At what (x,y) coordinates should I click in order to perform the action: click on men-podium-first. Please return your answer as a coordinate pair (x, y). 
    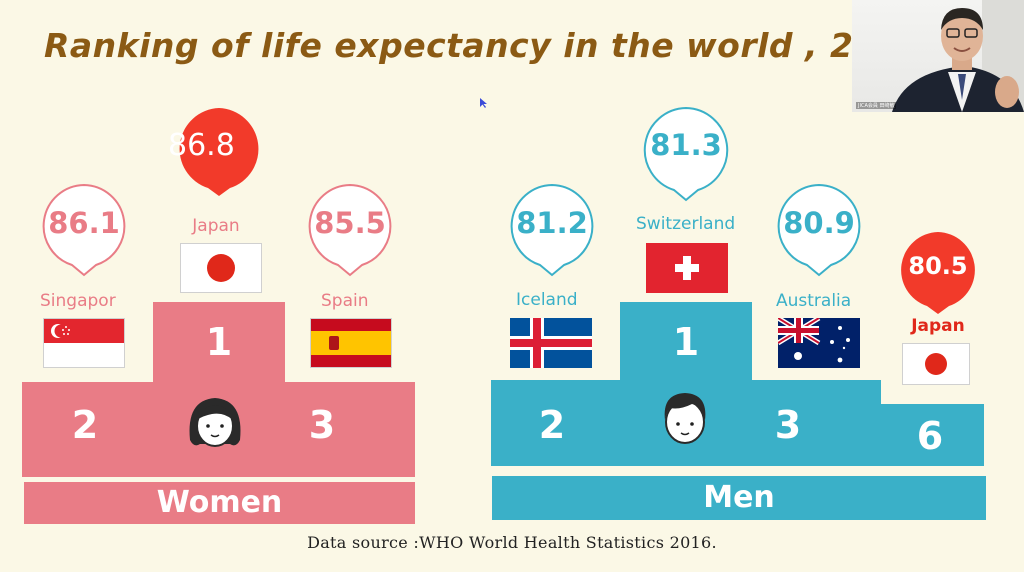
    Looking at the image, I should click on (686, 342).